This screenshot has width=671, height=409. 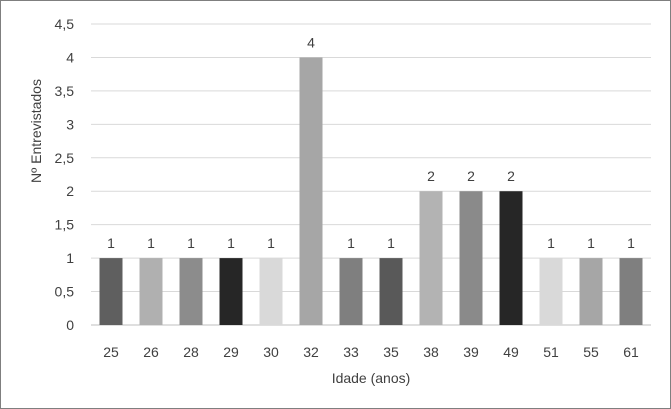 What do you see at coordinates (471, 352) in the screenshot?
I see `x-tick-label: 39` at bounding box center [471, 352].